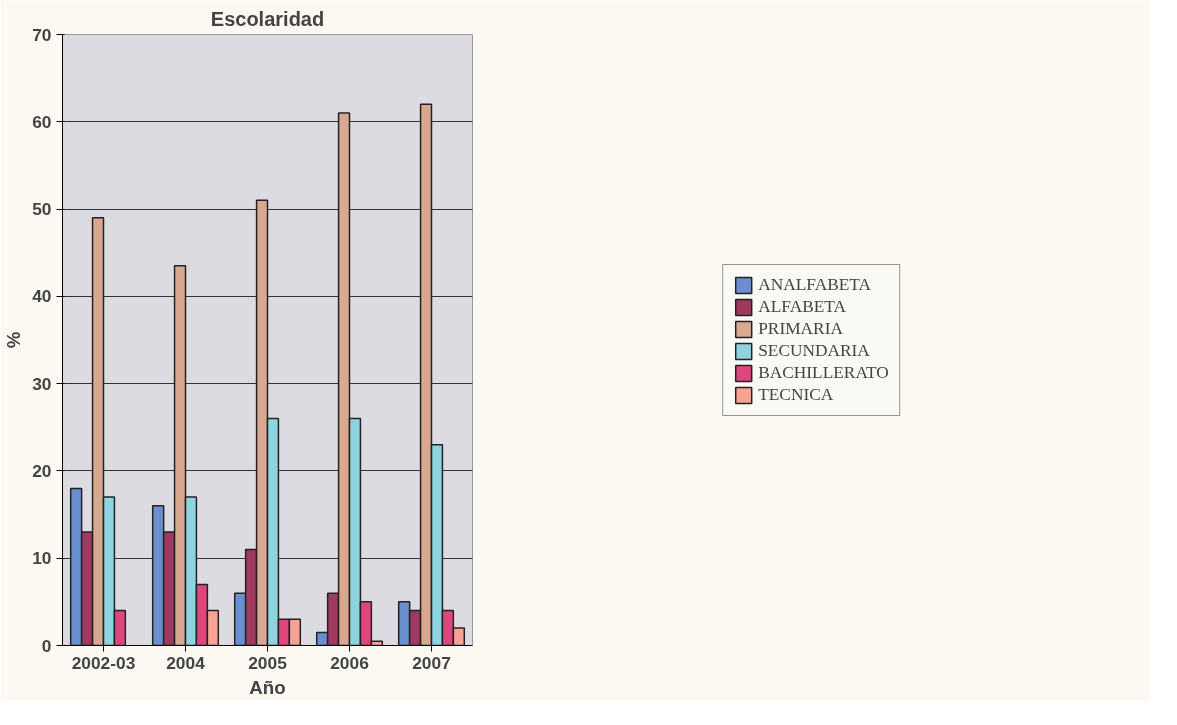 The height and width of the screenshot is (725, 1177). What do you see at coordinates (796, 394) in the screenshot?
I see `legend-label: TECNICA` at bounding box center [796, 394].